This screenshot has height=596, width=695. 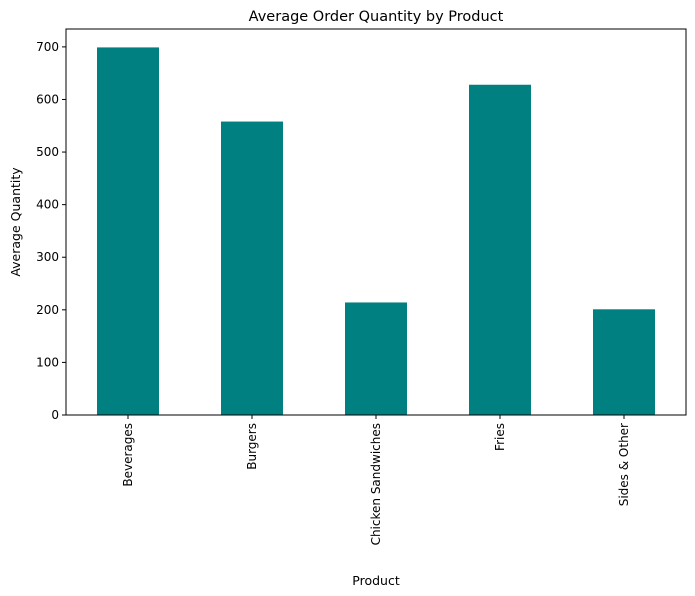 I want to click on bar-chicken-sandwiches, so click(x=376, y=358).